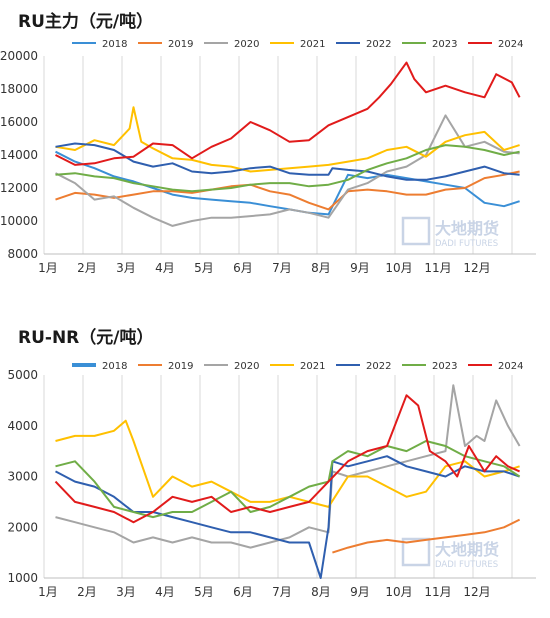 The width and height of the screenshot is (550, 618). What do you see at coordinates (22, 578) in the screenshot?
I see `y-tick-label: 1000` at bounding box center [22, 578].